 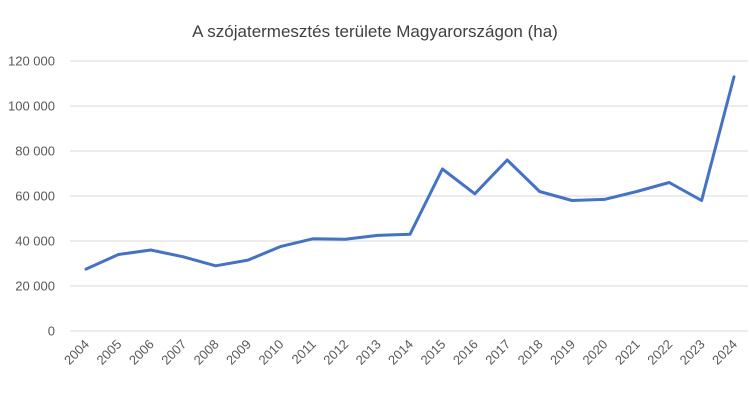 I want to click on x-tick-label: 2018, so click(x=530, y=352).